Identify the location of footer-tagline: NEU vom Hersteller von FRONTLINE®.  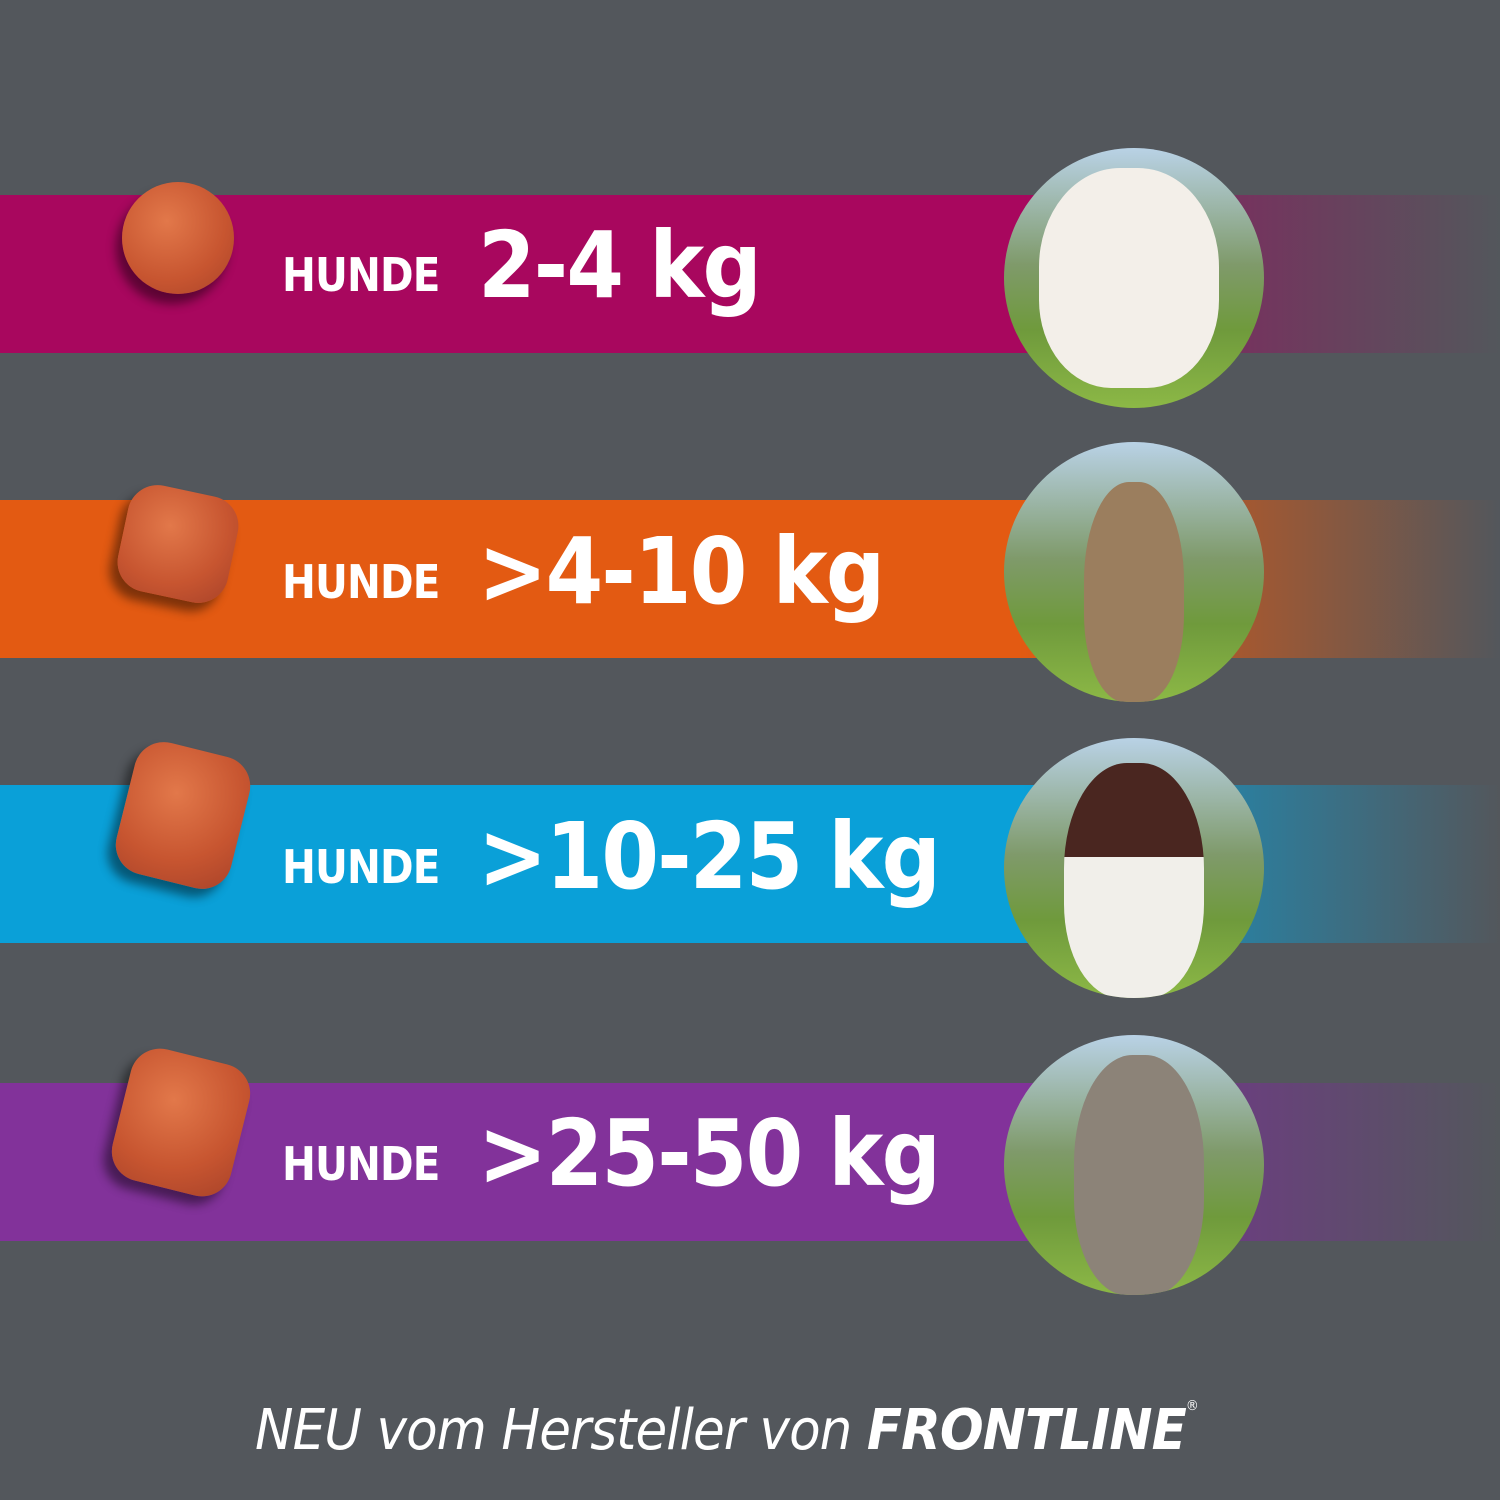
(727, 1430).